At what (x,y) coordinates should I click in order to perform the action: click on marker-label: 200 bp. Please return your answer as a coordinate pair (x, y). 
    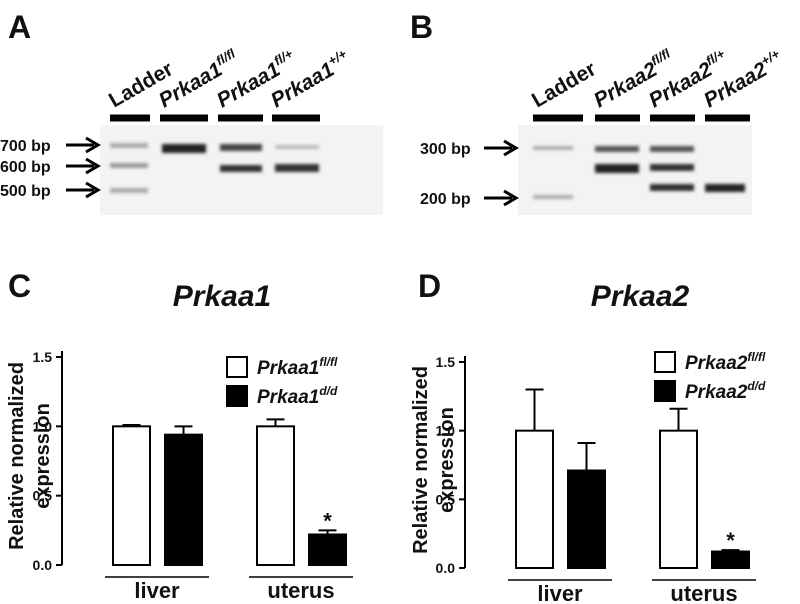
    Looking at the image, I should click on (445, 199).